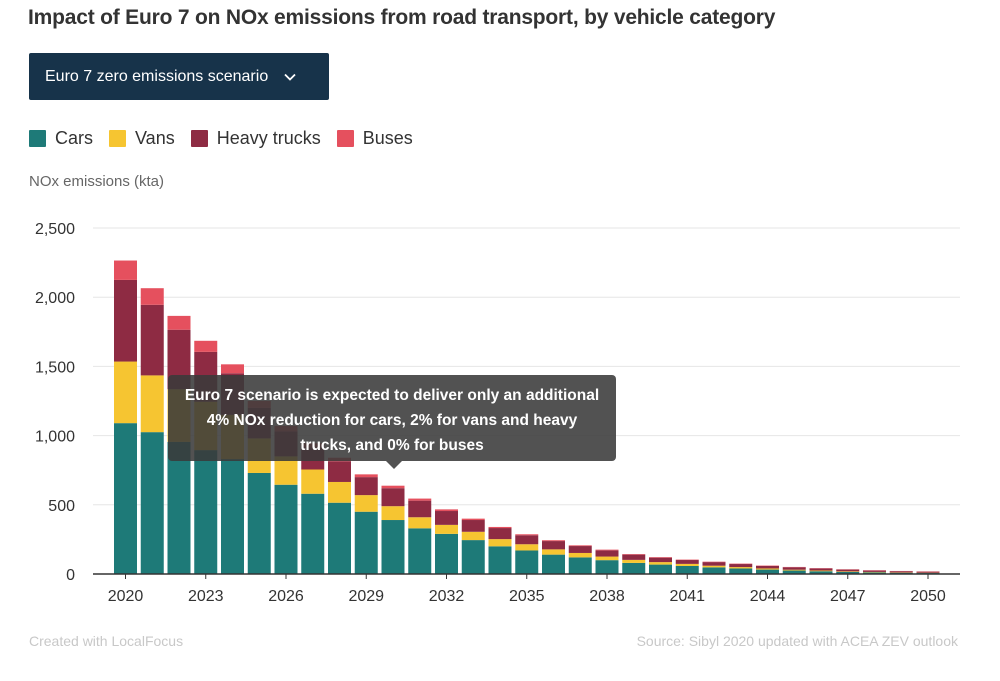 This screenshot has width=1000, height=681. What do you see at coordinates (446, 518) in the screenshot?
I see `bar-heavy-trucks-2032` at bounding box center [446, 518].